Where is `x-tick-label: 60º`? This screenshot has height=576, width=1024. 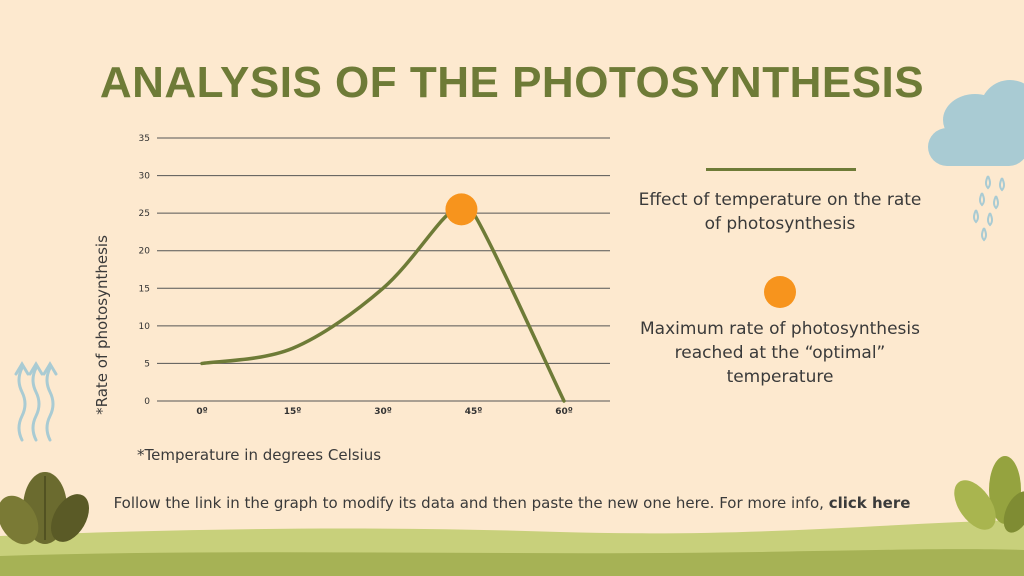 x-tick-label: 60º is located at coordinates (564, 412).